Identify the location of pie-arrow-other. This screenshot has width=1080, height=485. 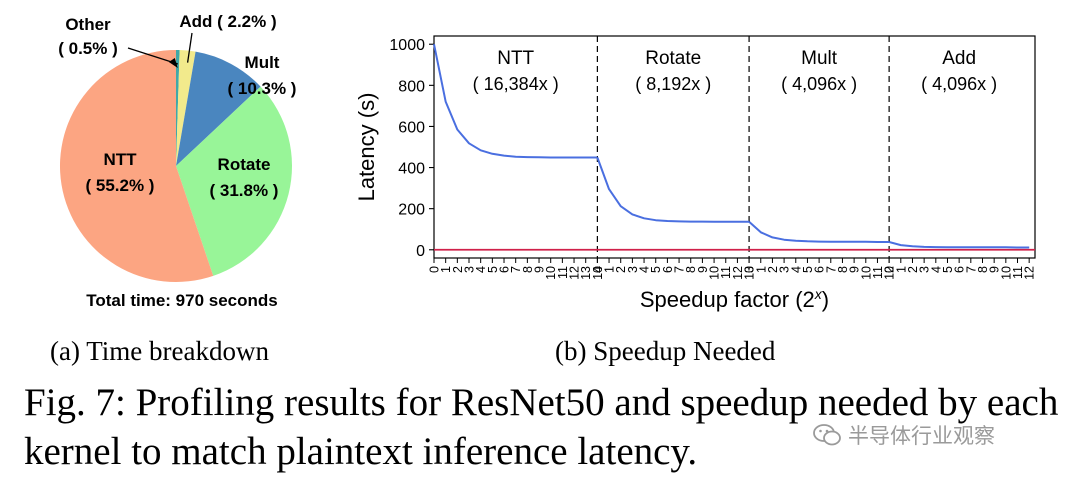
(173, 63).